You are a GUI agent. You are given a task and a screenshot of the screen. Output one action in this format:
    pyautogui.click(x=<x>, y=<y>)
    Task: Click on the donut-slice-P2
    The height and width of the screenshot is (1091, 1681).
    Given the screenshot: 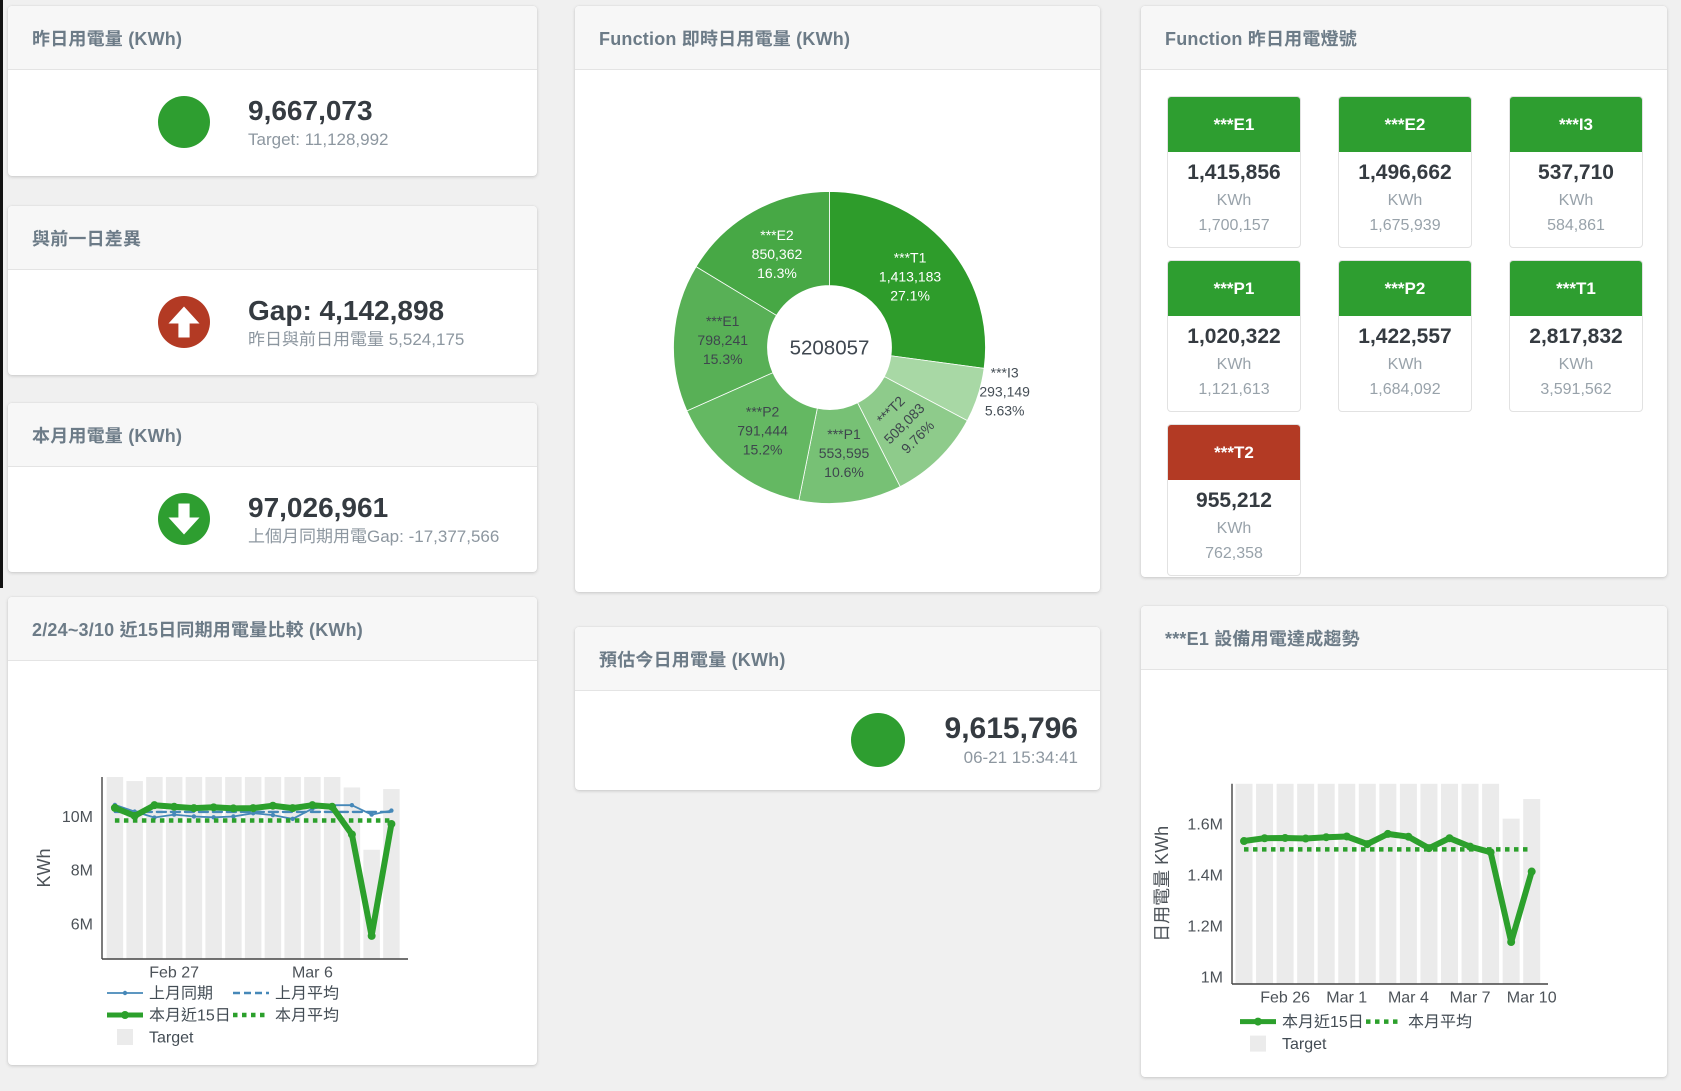 What is the action you would take?
    pyautogui.click(x=752, y=436)
    